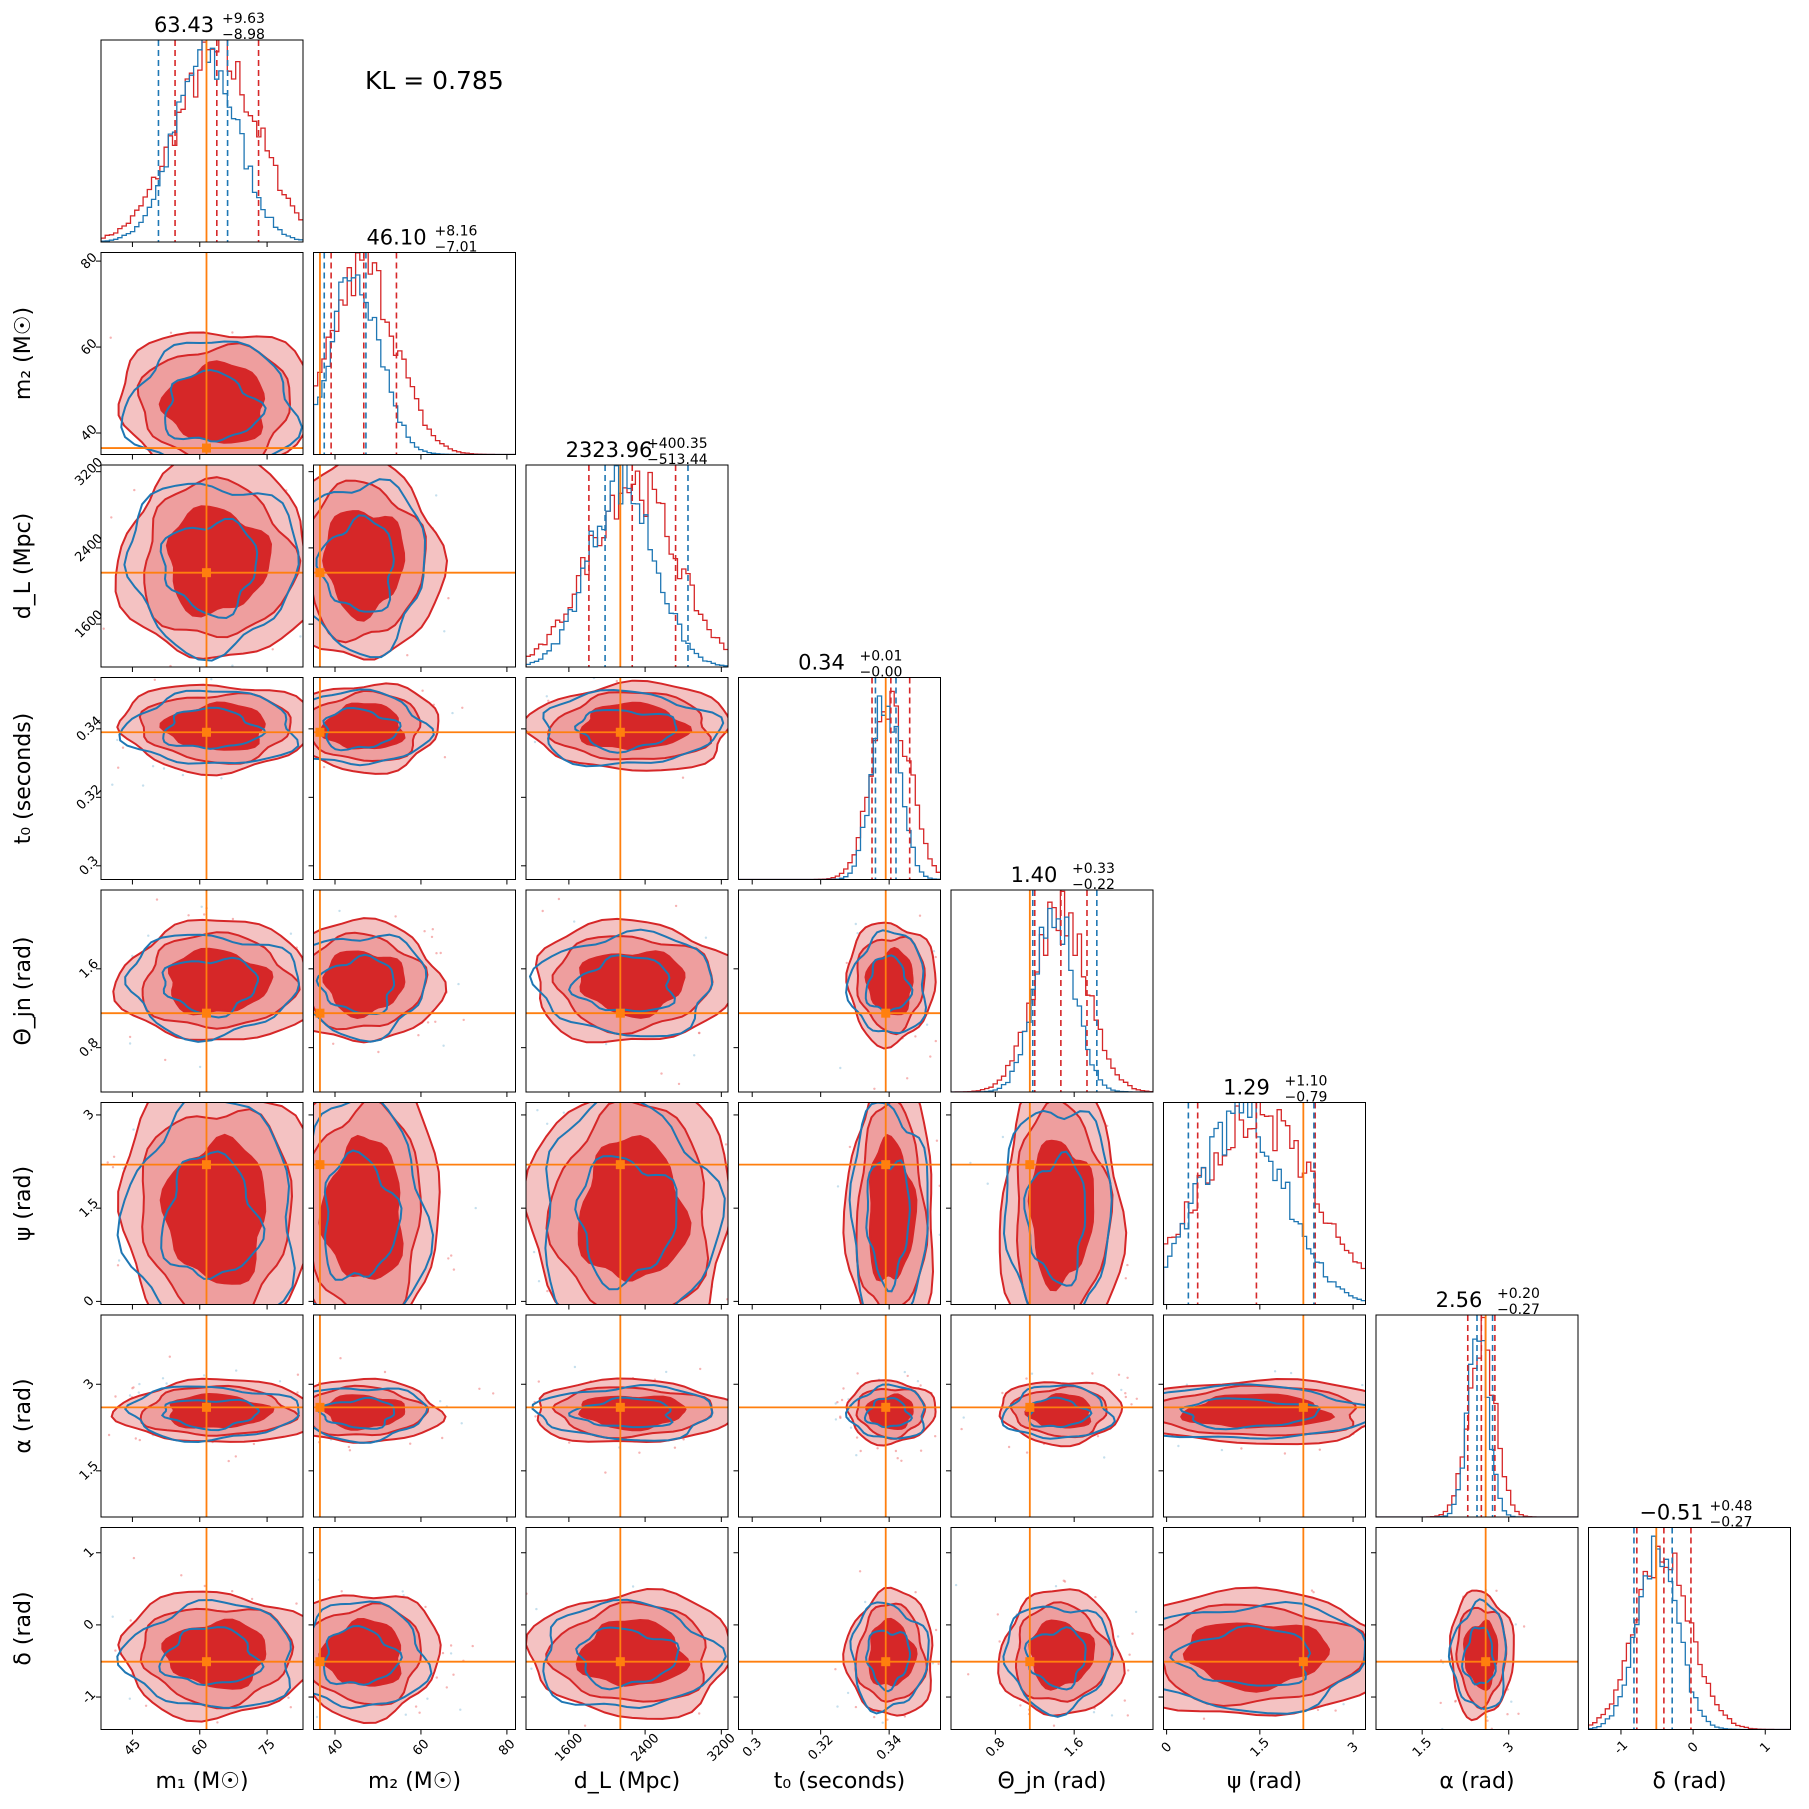  Describe the element at coordinates (414, 1781) in the screenshot. I see `x-axis-label-m2: m₂ (M☉)` at that location.